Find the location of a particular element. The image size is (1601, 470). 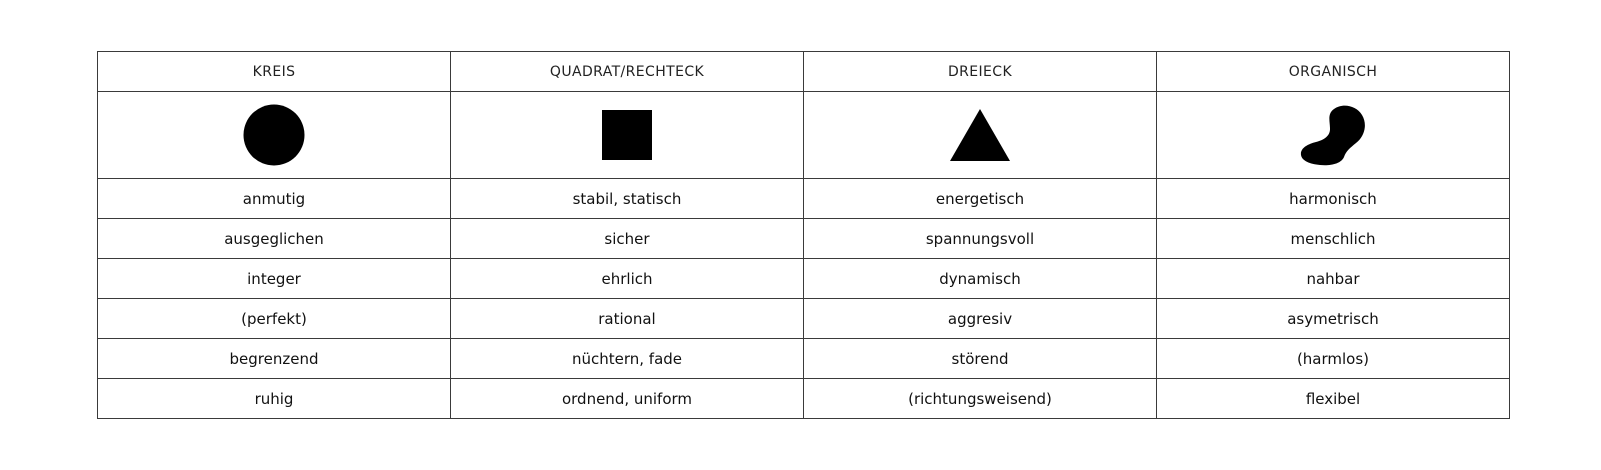

table-cell: nüchtern, fade is located at coordinates (627, 358).